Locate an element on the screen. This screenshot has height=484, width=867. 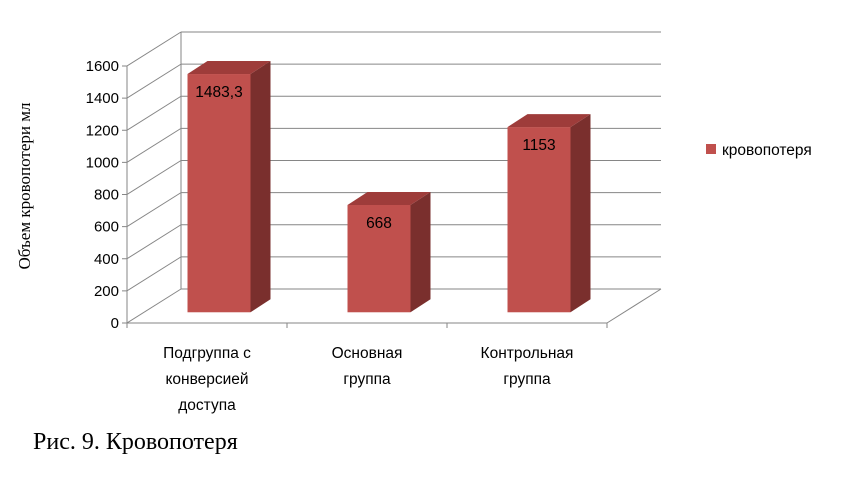
legend: кровопотеря is located at coordinates (759, 150).